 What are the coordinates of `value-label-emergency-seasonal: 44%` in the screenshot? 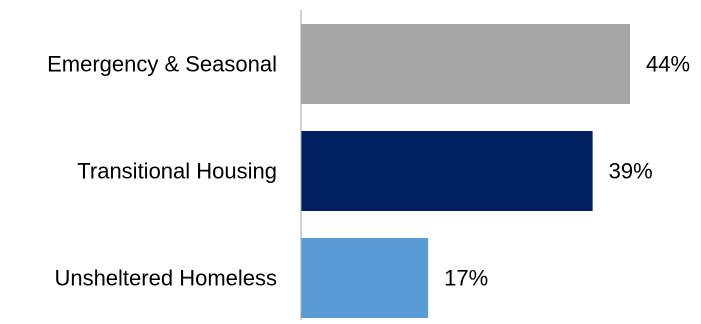 It's located at (668, 64).